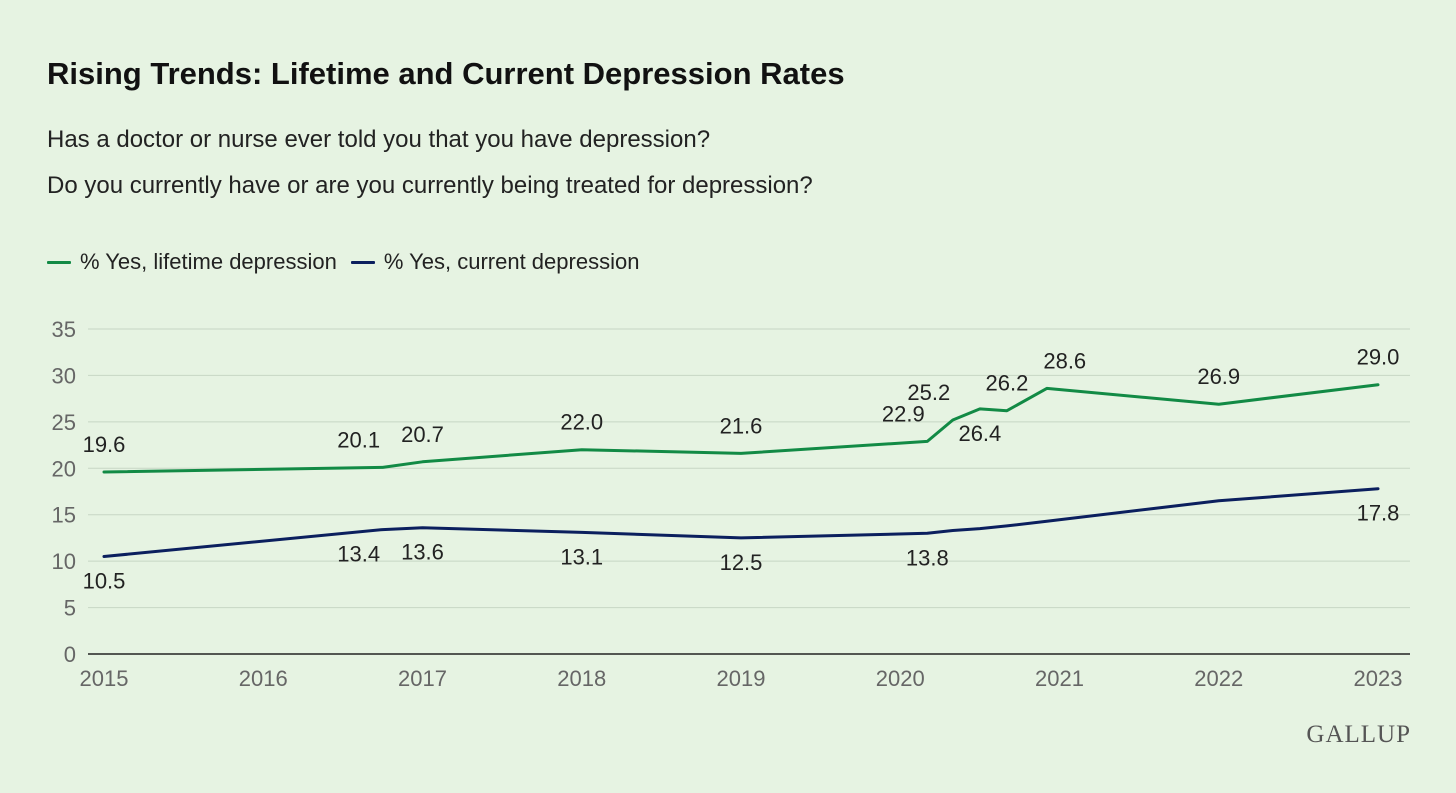 The image size is (1456, 793). What do you see at coordinates (362, 262) in the screenshot?
I see `legend-swatch-current` at bounding box center [362, 262].